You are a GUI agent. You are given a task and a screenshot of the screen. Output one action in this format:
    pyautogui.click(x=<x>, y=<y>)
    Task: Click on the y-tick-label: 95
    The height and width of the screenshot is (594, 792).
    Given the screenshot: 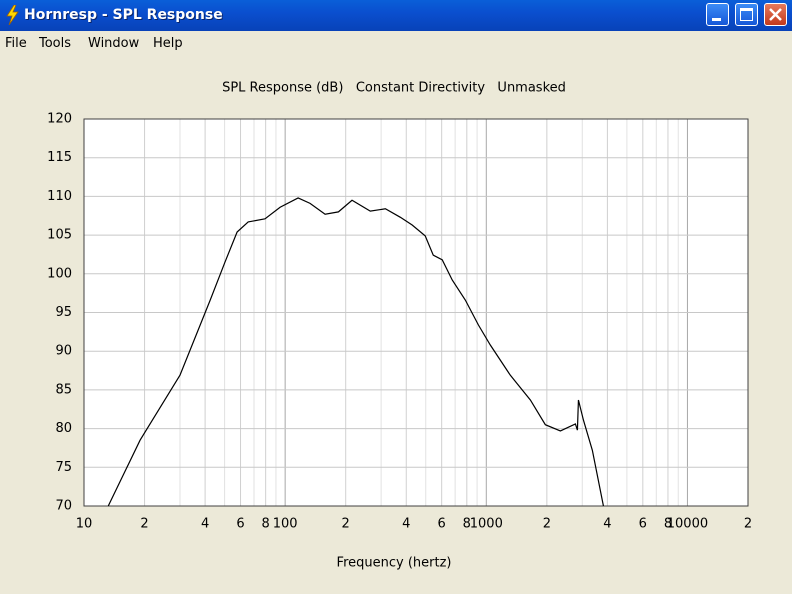 What is the action you would take?
    pyautogui.click(x=63, y=312)
    